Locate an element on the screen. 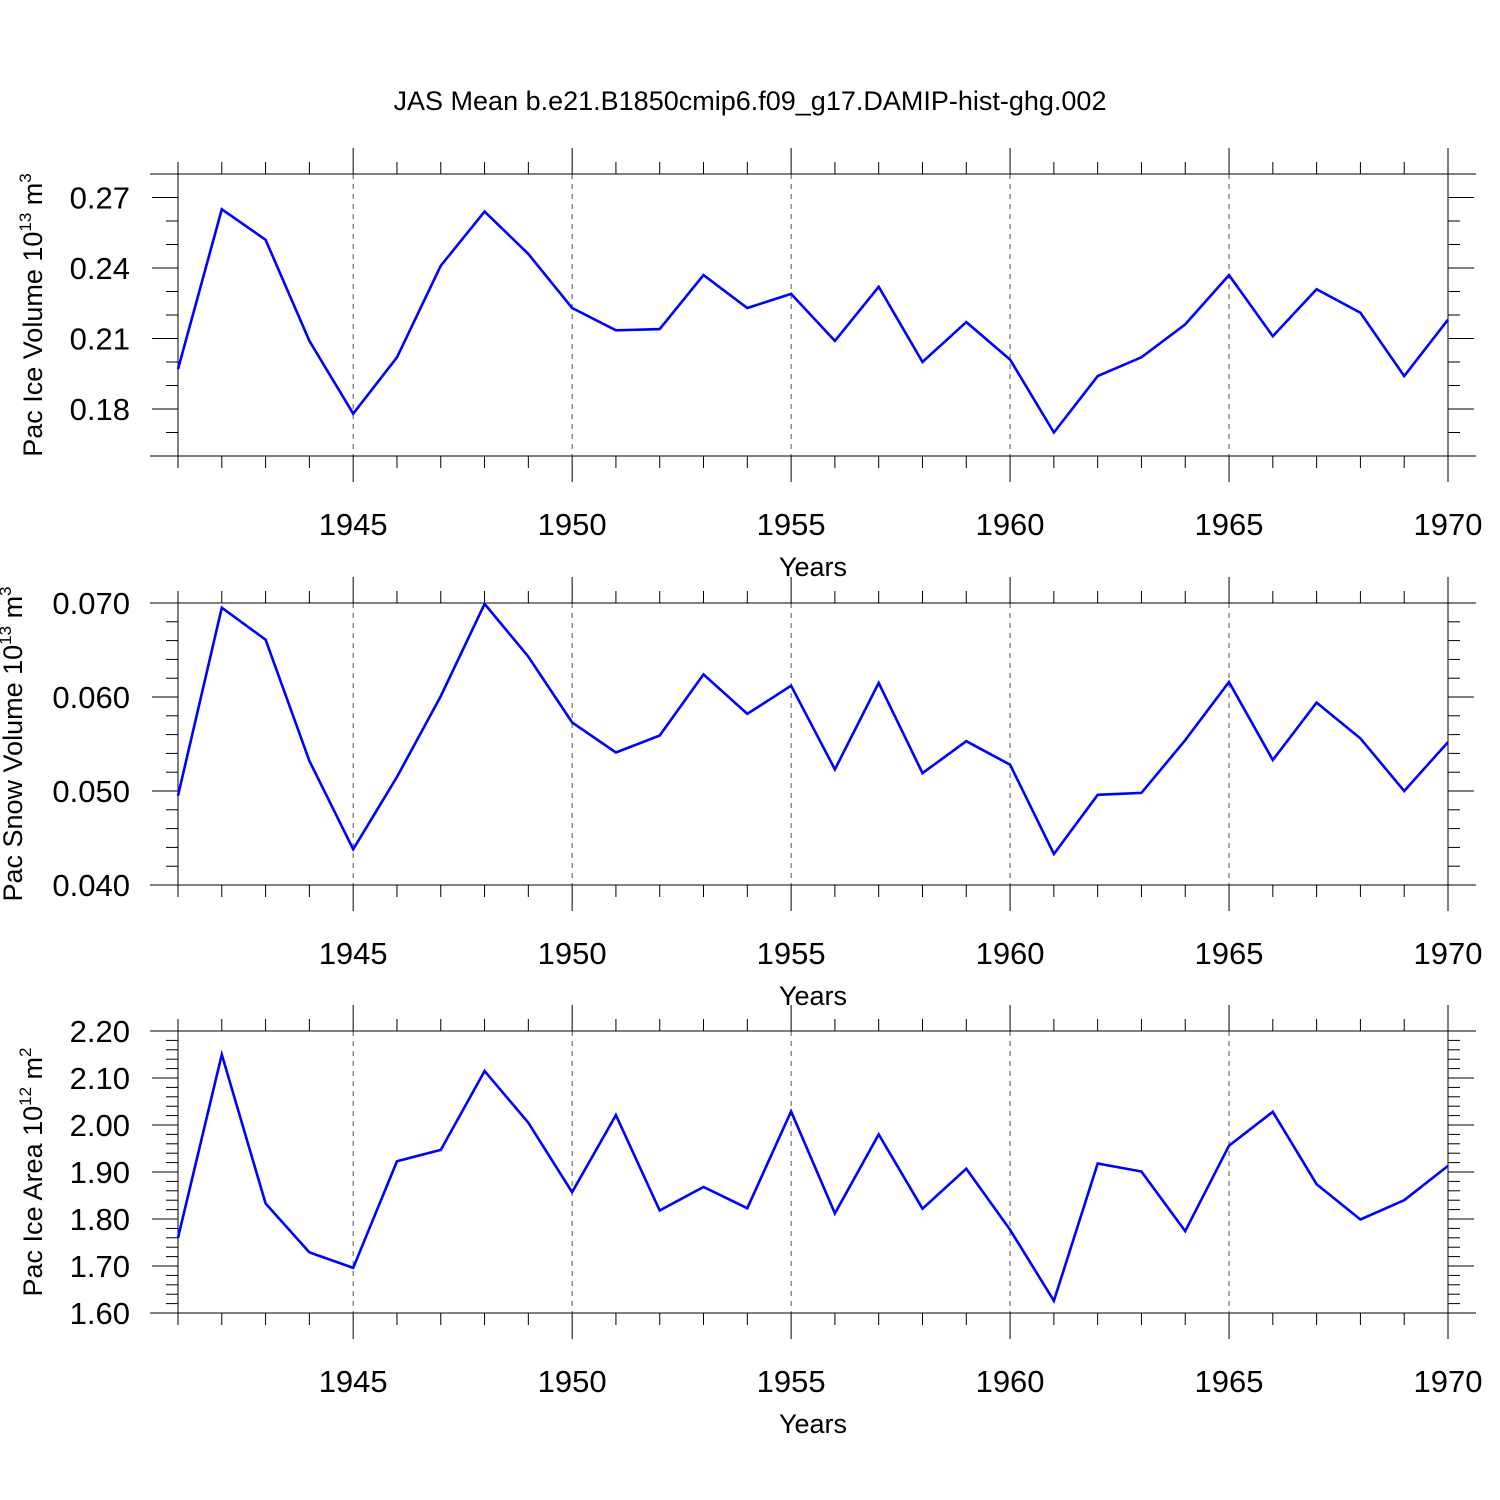 Image resolution: width=1500 pixels, height=1500 pixels. y-tick-label: 1.90 is located at coordinates (100, 1172).